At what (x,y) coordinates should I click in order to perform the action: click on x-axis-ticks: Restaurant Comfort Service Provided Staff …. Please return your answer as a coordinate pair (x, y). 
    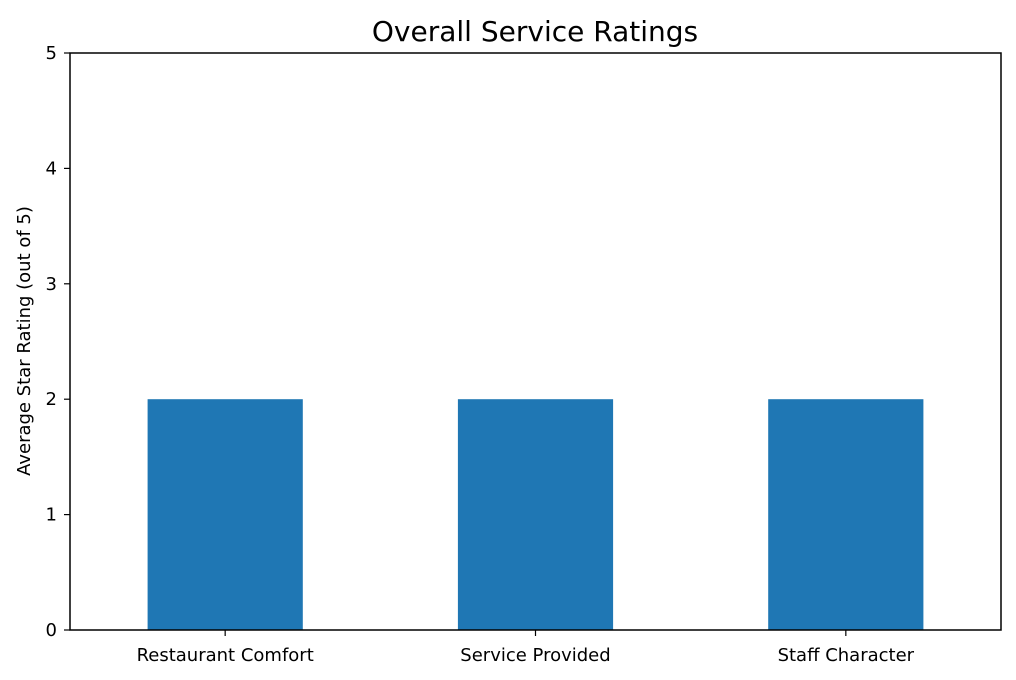
    Looking at the image, I should click on (526, 648).